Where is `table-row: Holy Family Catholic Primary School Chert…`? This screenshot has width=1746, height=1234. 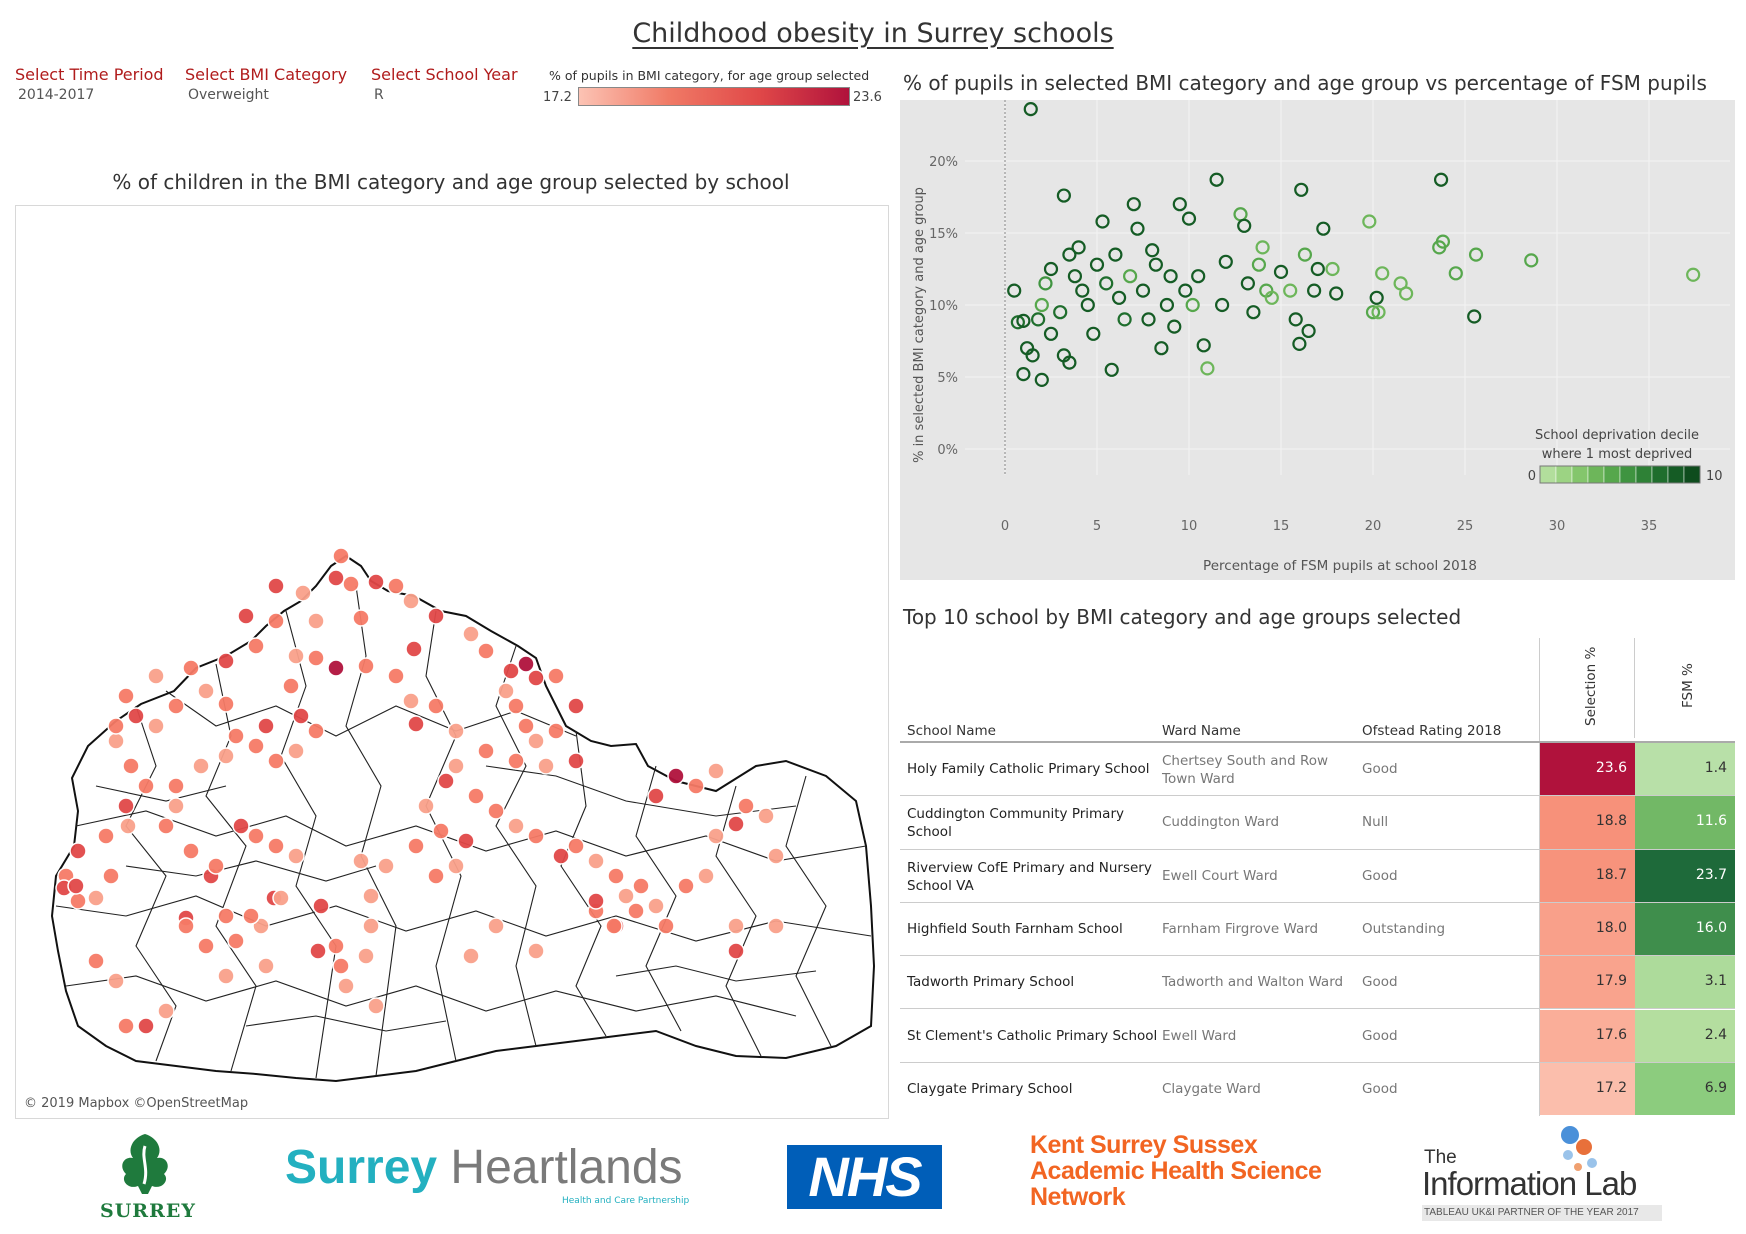
table-row: Holy Family Catholic Primary School Chert… is located at coordinates (1317, 770).